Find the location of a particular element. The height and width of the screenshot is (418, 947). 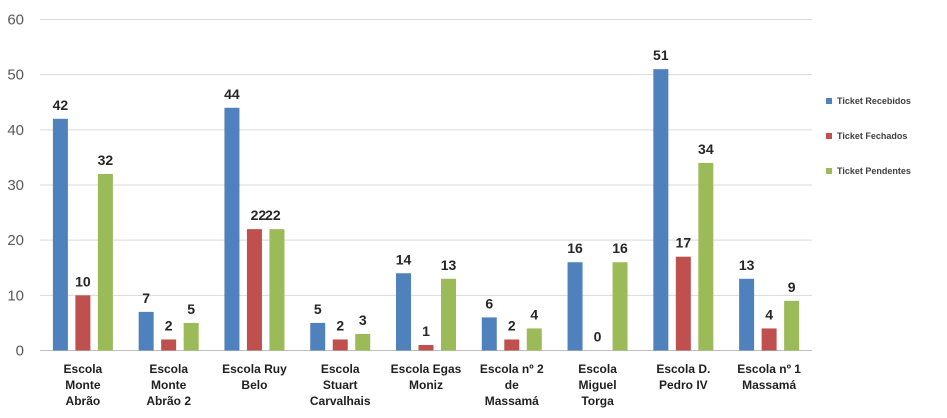

y-tick-label: 40 is located at coordinates (15, 130).